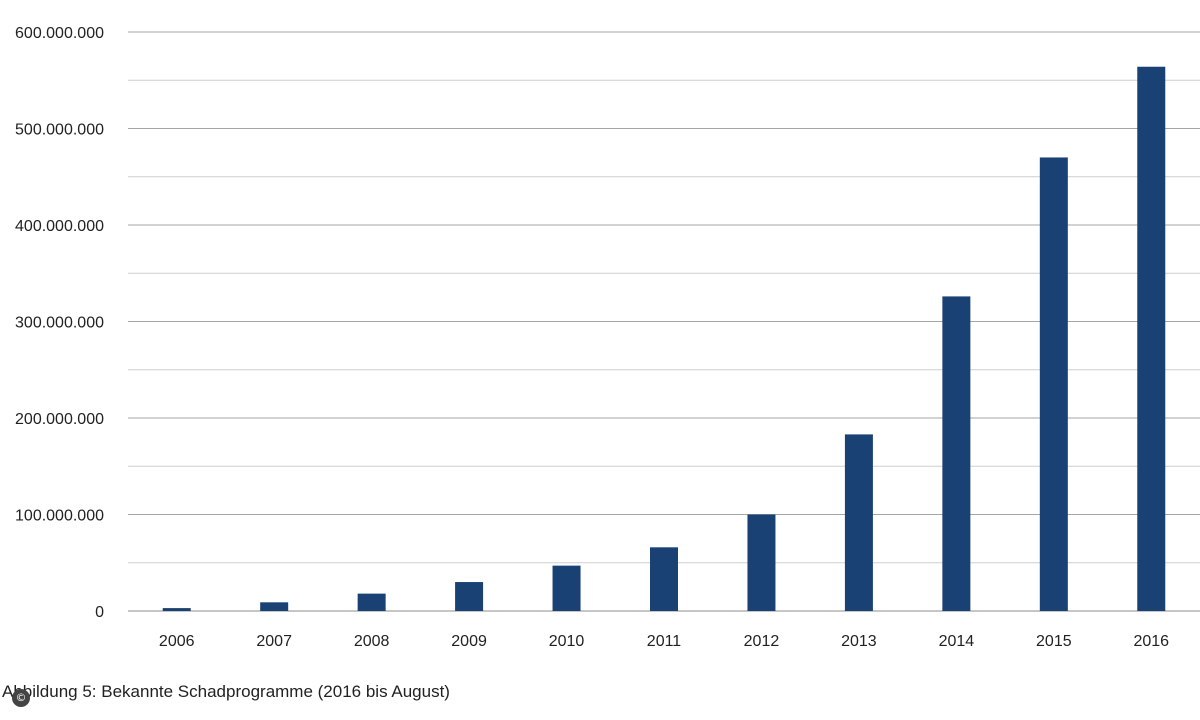 Image resolution: width=1200 pixels, height=720 pixels. I want to click on x-tick-label: 2010, so click(567, 641).